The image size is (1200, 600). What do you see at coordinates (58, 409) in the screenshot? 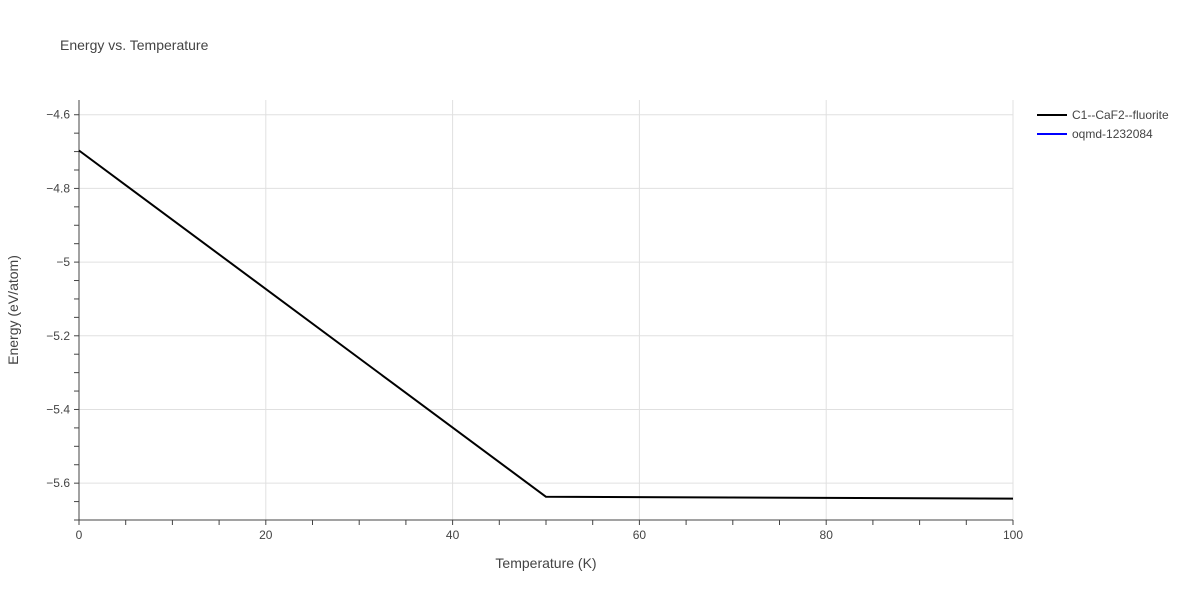
I see `y-tick-label: −5.4` at bounding box center [58, 409].